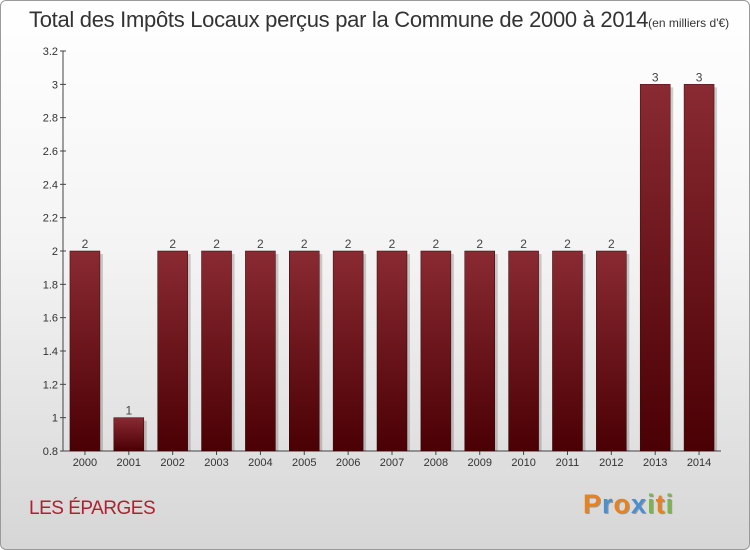 Image resolution: width=750 pixels, height=550 pixels. I want to click on bar-2000, so click(85, 351).